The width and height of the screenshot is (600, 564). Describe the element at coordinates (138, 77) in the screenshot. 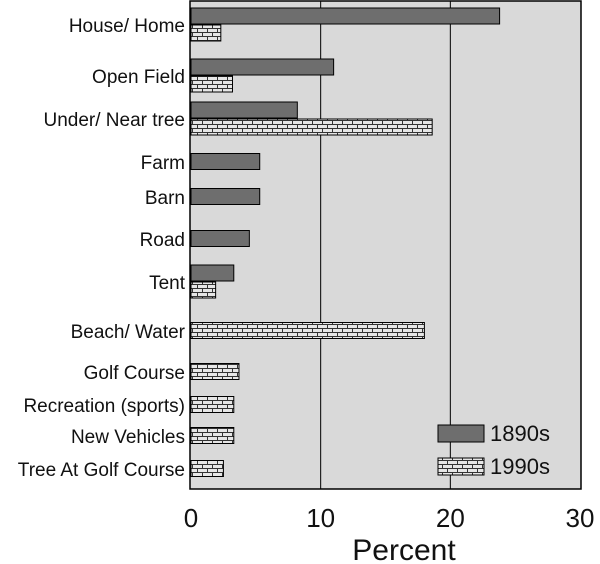

I see `category-label: Open Field` at that location.